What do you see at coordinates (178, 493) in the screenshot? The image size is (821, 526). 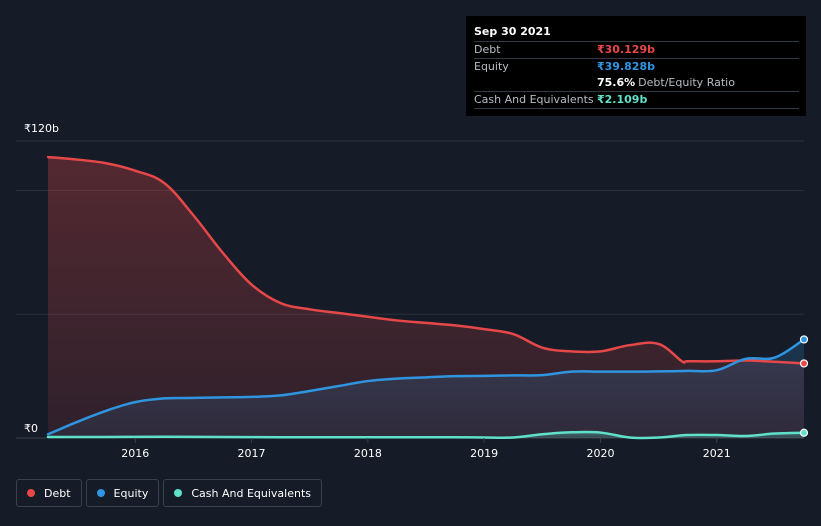 I see `cash-dot-icon` at bounding box center [178, 493].